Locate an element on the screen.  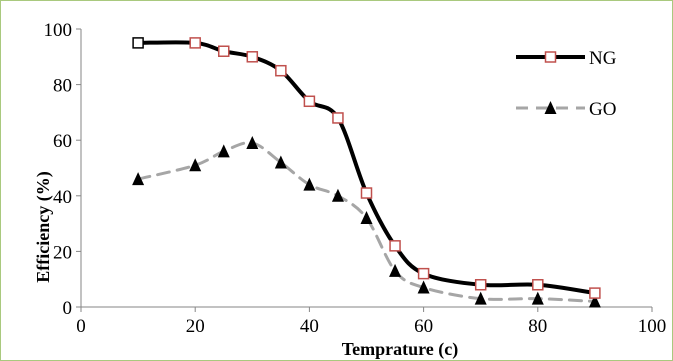
y-tick-label: 60 is located at coordinates (62, 141).